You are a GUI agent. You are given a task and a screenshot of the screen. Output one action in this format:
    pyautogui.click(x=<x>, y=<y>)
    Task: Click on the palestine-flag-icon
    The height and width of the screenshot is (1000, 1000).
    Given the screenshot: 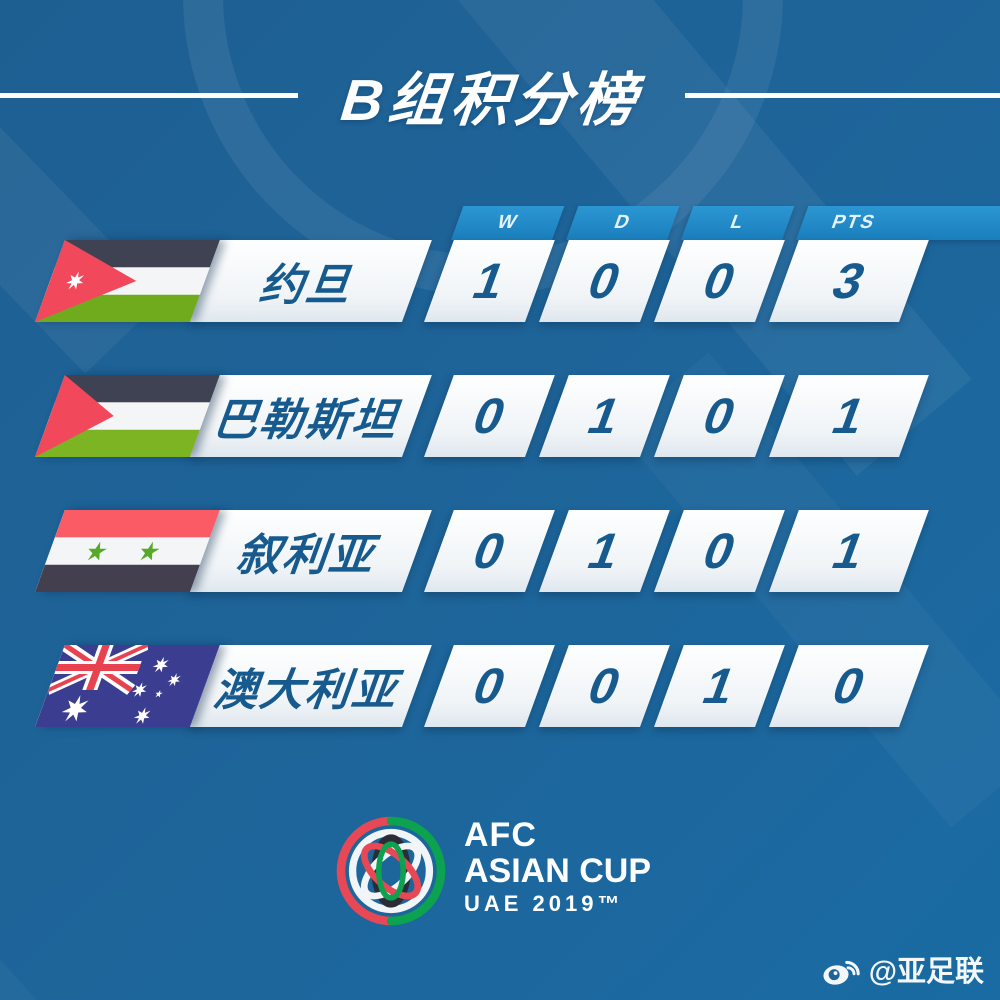 What is the action you would take?
    pyautogui.click(x=127, y=416)
    